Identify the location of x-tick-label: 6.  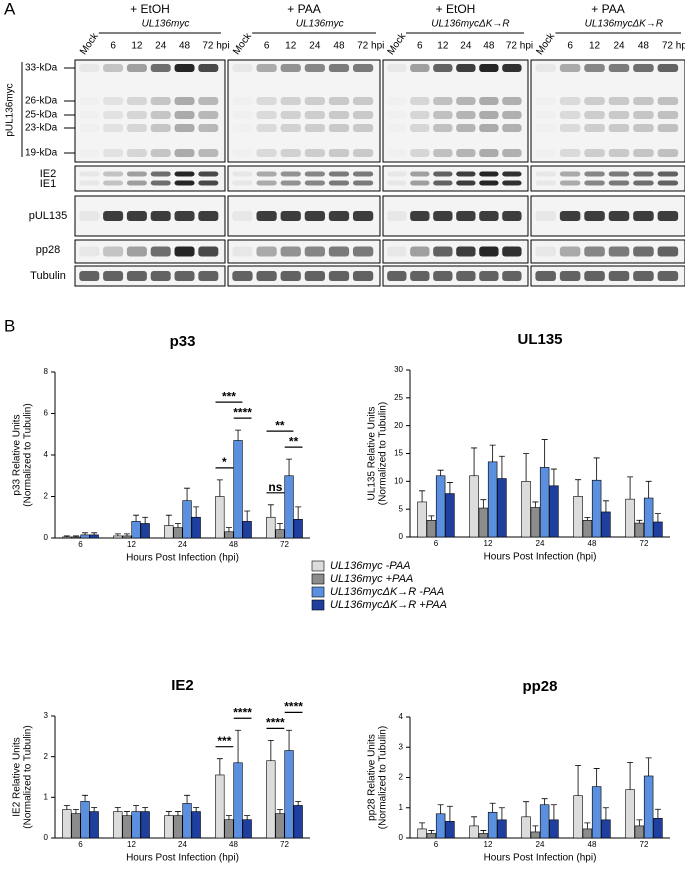
(80, 844).